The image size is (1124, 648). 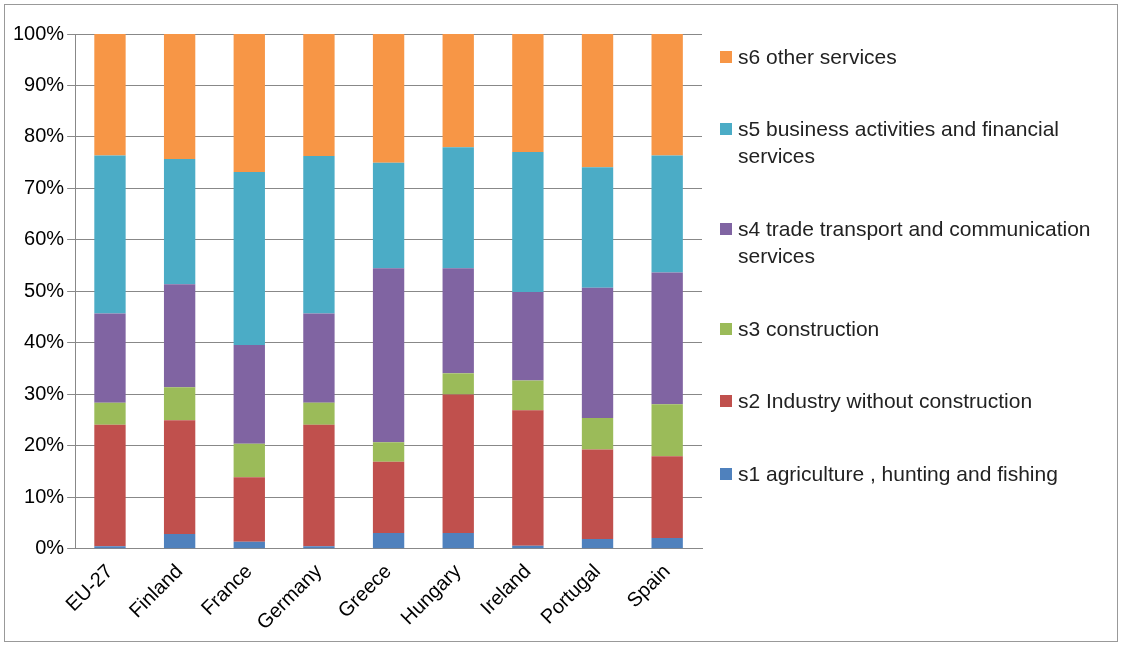 I want to click on y-tick-label: 90%, so click(x=44, y=84).